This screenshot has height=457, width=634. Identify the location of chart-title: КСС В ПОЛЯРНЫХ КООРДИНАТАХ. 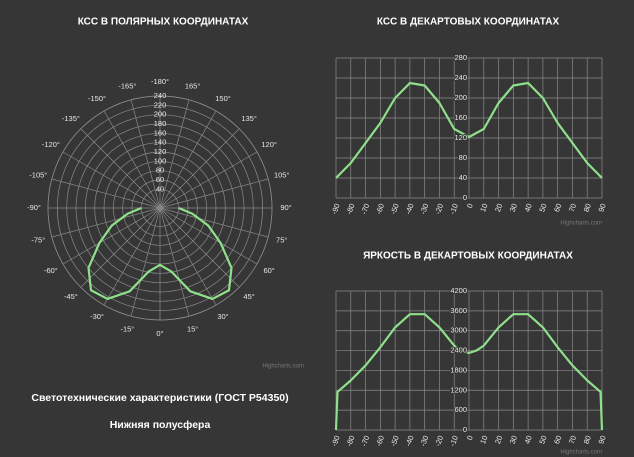
(163, 22).